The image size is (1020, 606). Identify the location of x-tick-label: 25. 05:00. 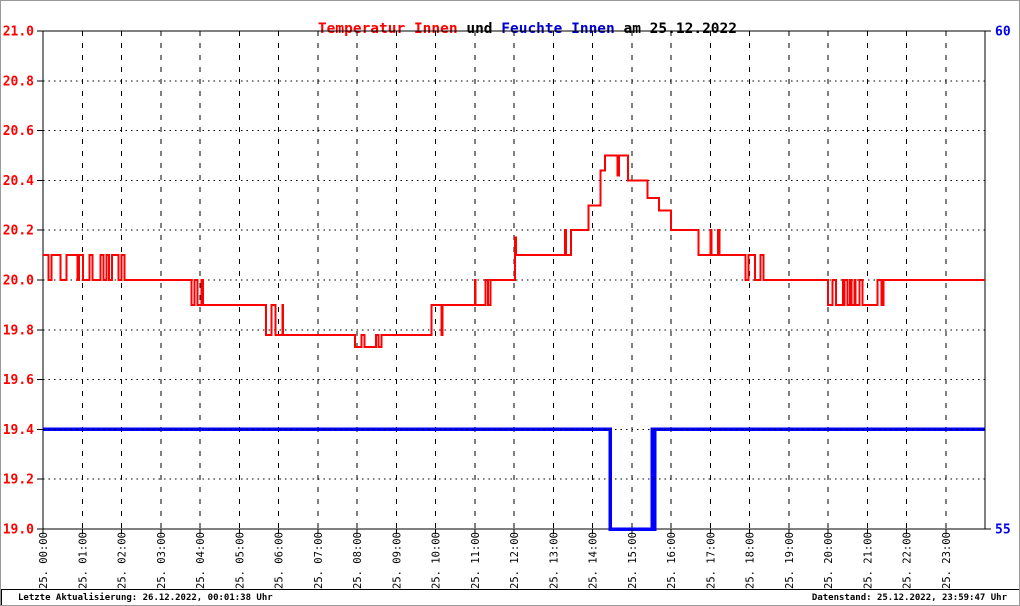
(240, 560).